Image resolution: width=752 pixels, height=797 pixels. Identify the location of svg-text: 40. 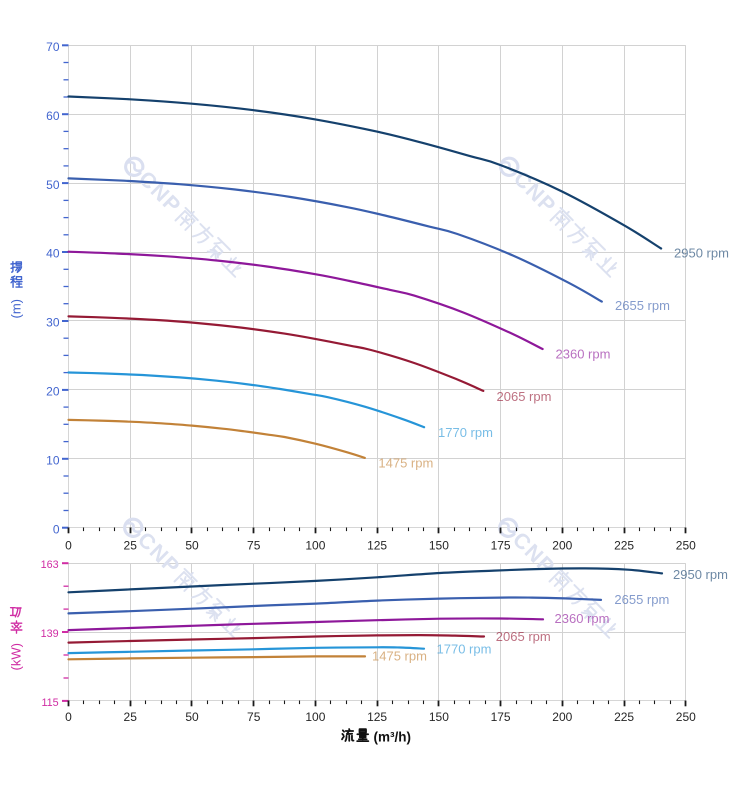
(53, 254).